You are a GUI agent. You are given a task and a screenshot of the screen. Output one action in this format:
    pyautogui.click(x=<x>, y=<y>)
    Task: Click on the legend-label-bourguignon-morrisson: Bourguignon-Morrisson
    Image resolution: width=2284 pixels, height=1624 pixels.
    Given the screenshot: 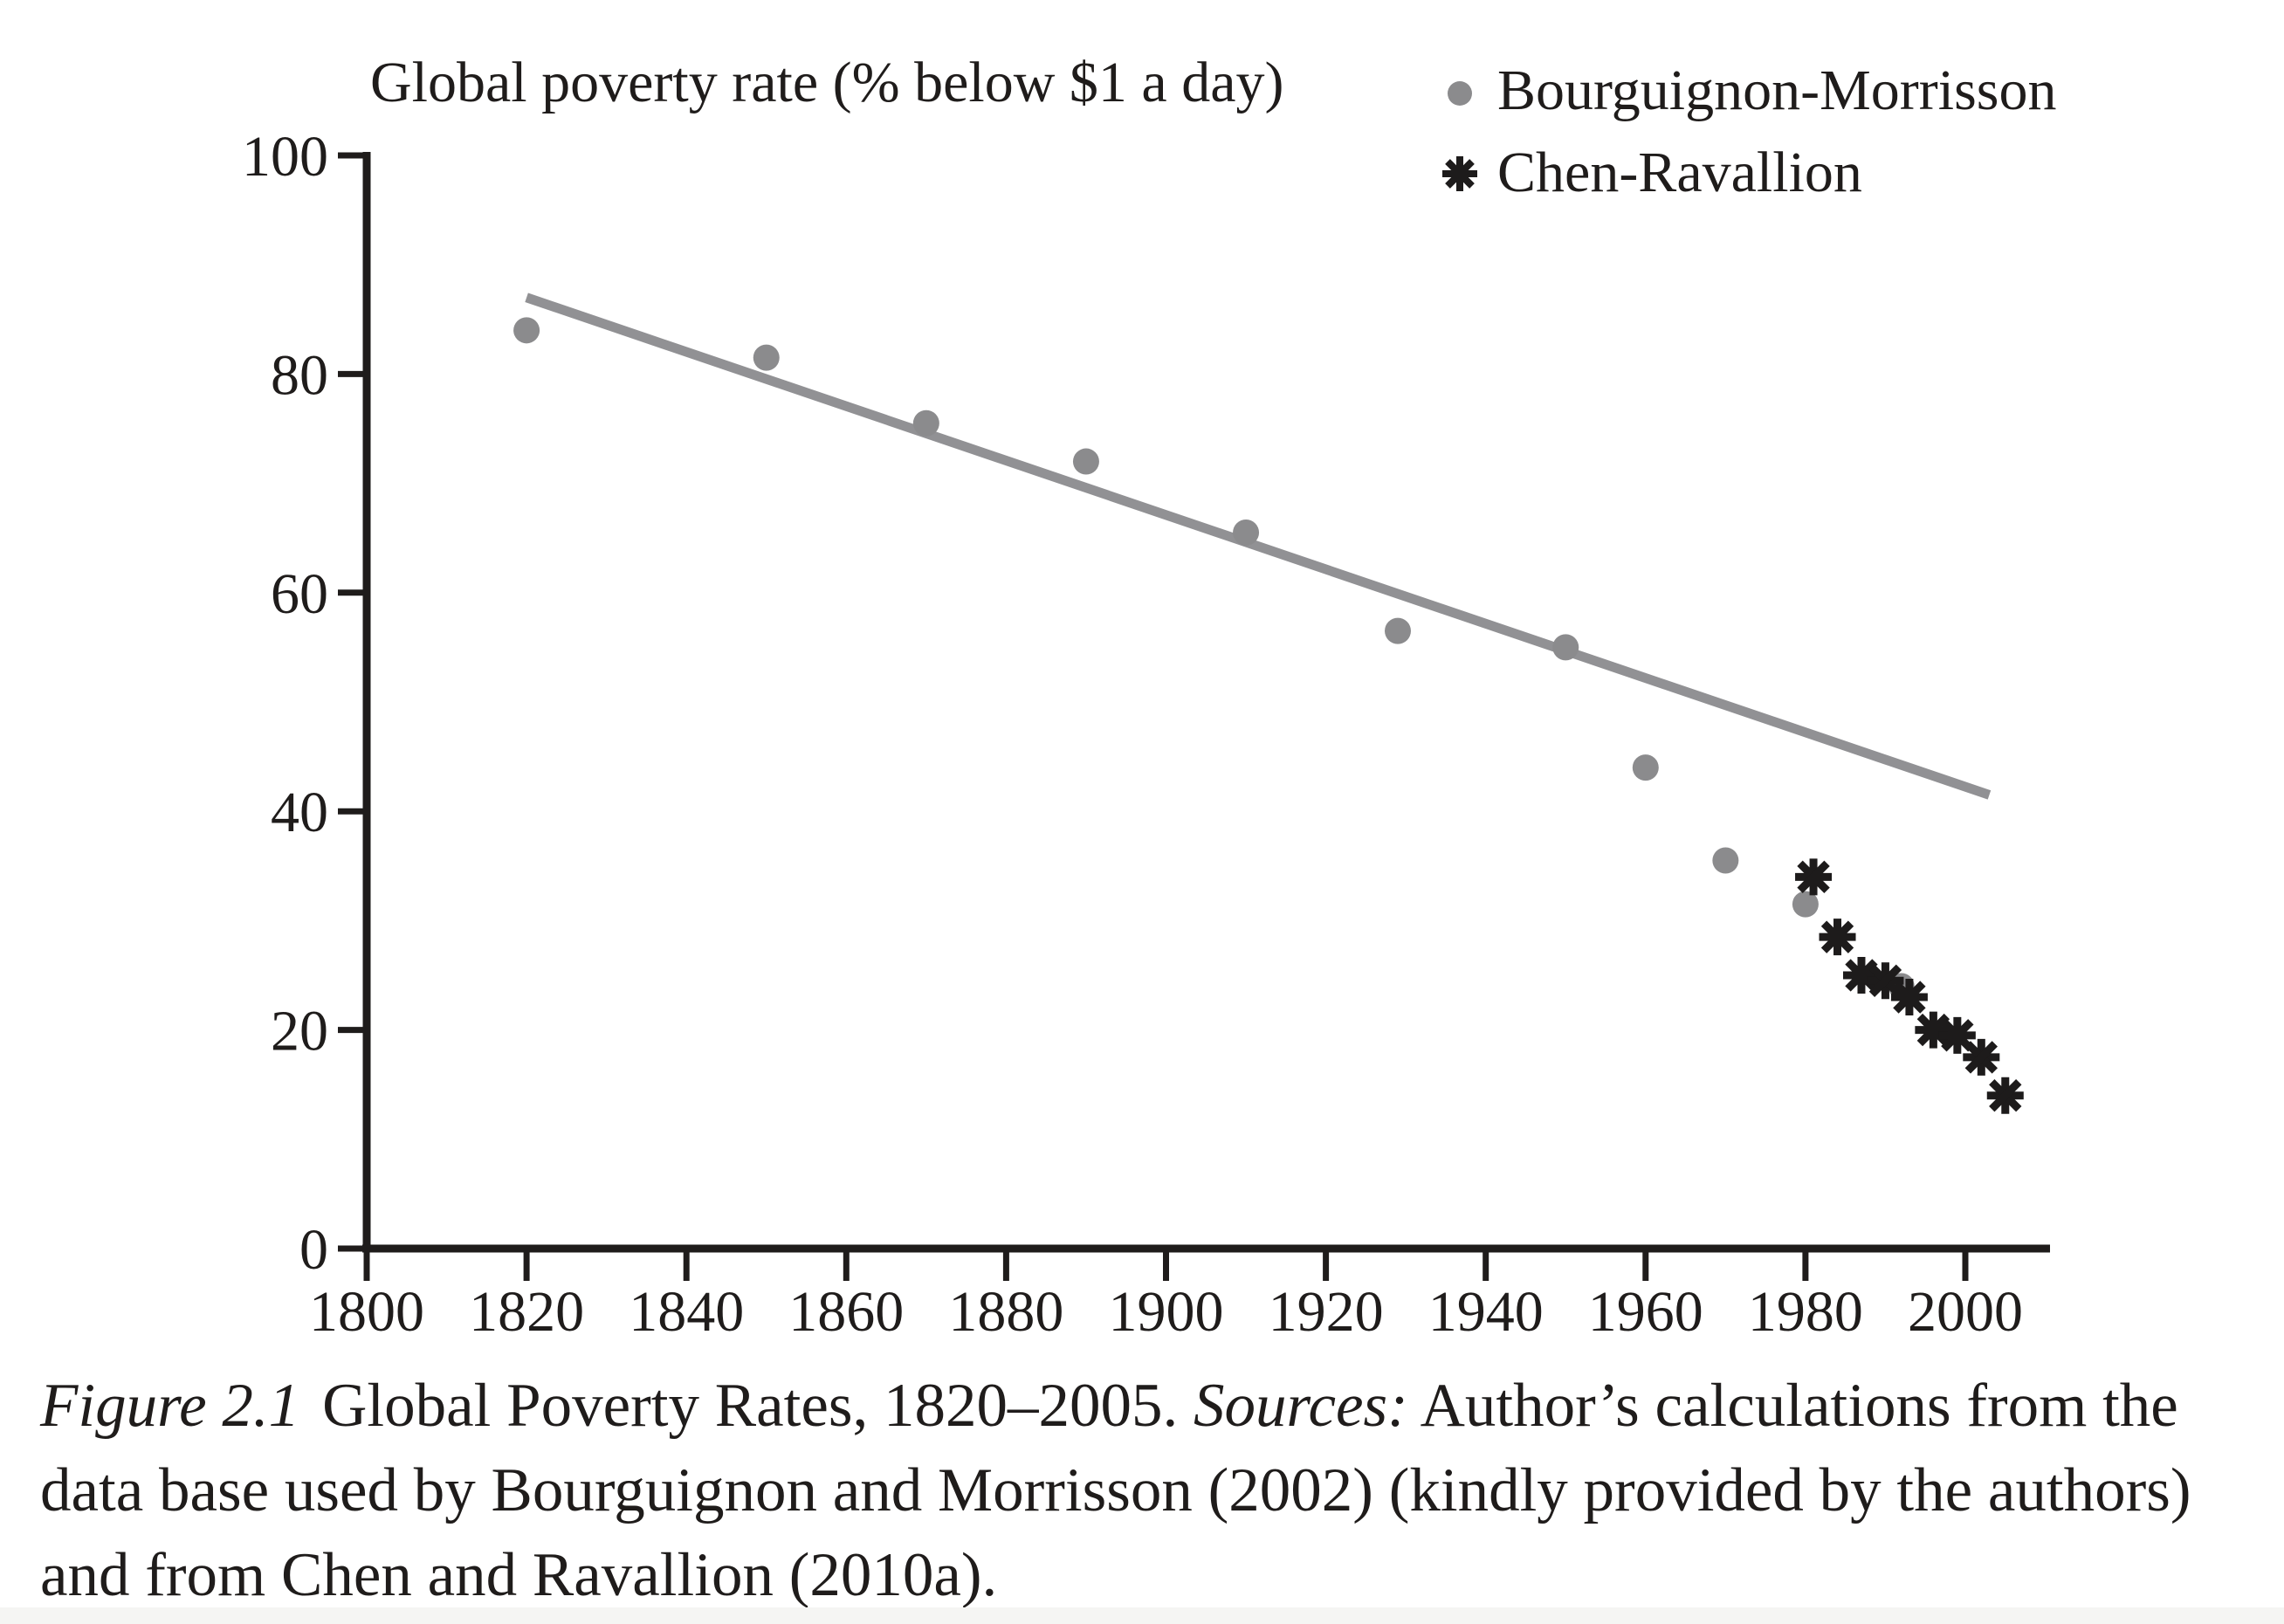 What is the action you would take?
    pyautogui.click(x=1777, y=90)
    